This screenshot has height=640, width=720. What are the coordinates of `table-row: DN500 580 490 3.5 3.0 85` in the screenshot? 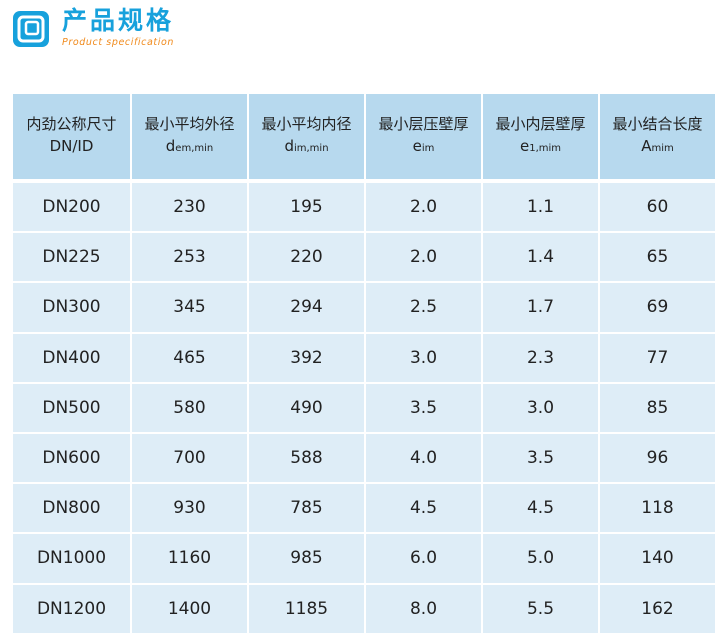 It's located at (364, 408).